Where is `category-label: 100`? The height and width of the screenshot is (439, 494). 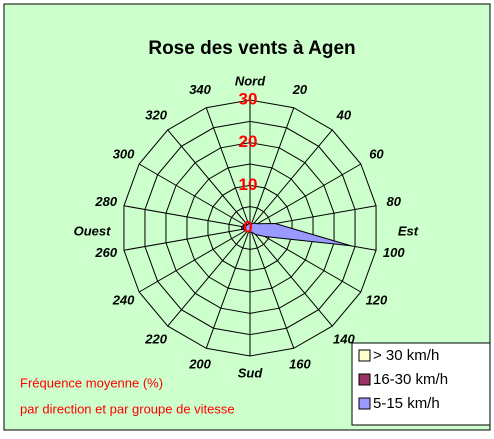 category-label: 100 is located at coordinates (394, 252).